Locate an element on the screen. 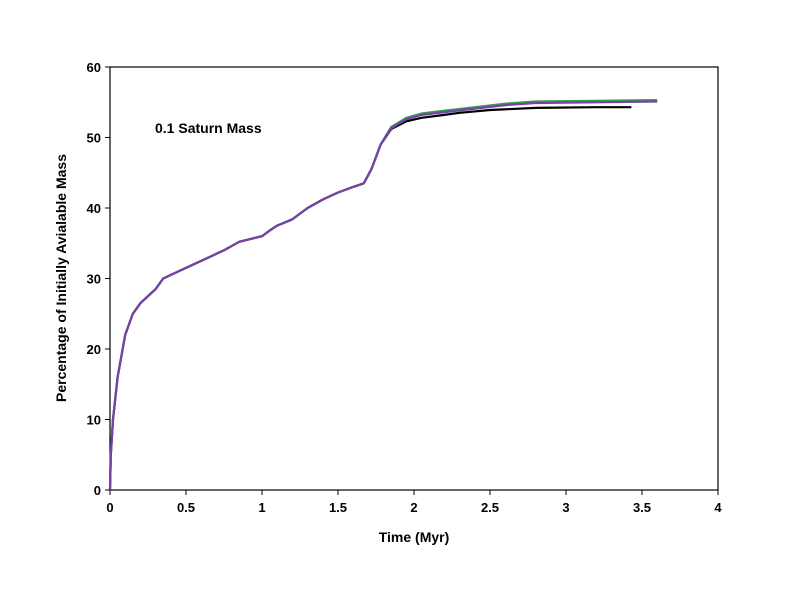  x-tick-label: 2 is located at coordinates (413, 507).